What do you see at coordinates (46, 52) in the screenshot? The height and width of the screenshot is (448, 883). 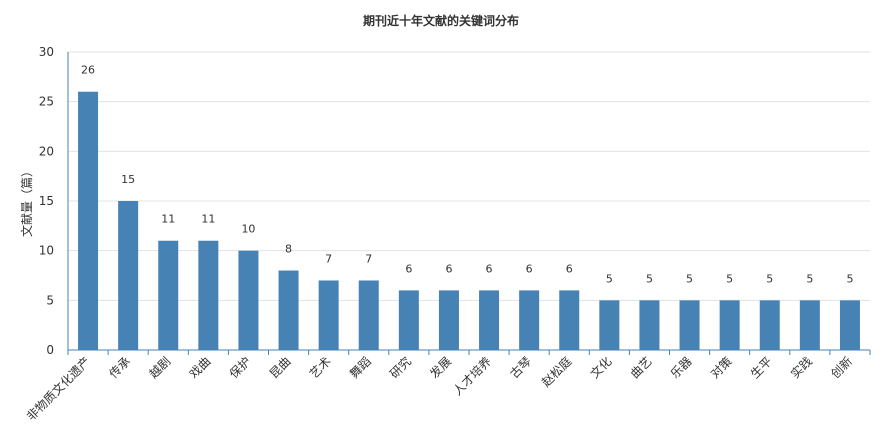 I see `y-tick-label: 30` at bounding box center [46, 52].